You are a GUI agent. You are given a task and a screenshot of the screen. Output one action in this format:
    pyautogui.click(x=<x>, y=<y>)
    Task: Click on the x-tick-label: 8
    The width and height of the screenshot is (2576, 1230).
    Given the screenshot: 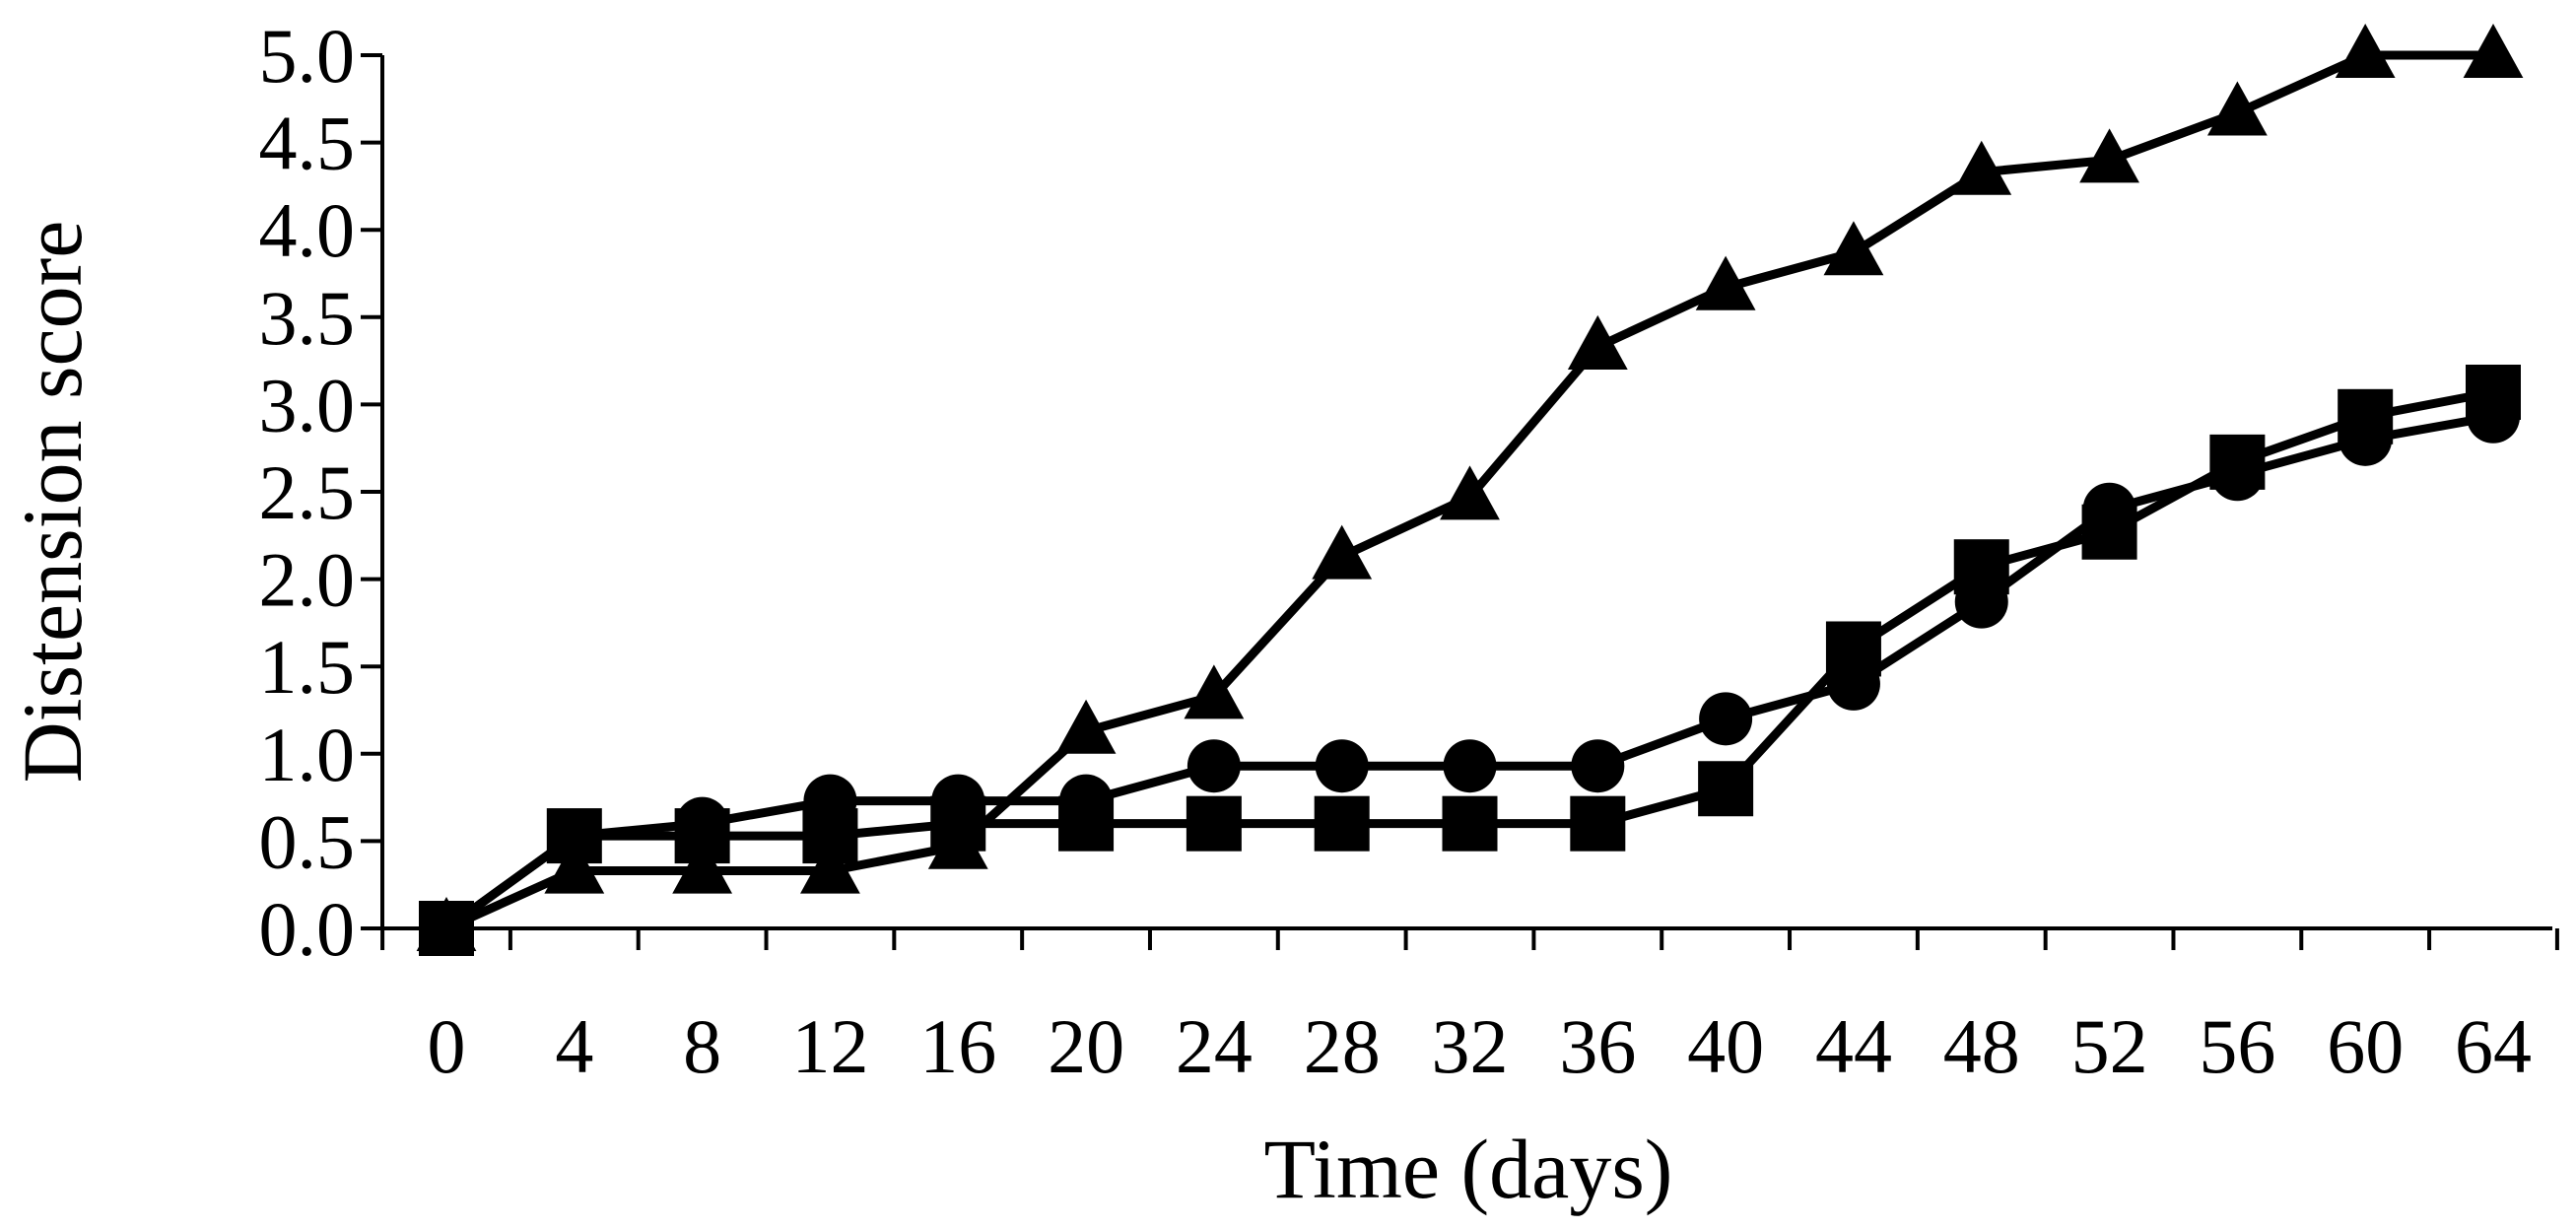 What is the action you would take?
    pyautogui.click(x=702, y=1046)
    